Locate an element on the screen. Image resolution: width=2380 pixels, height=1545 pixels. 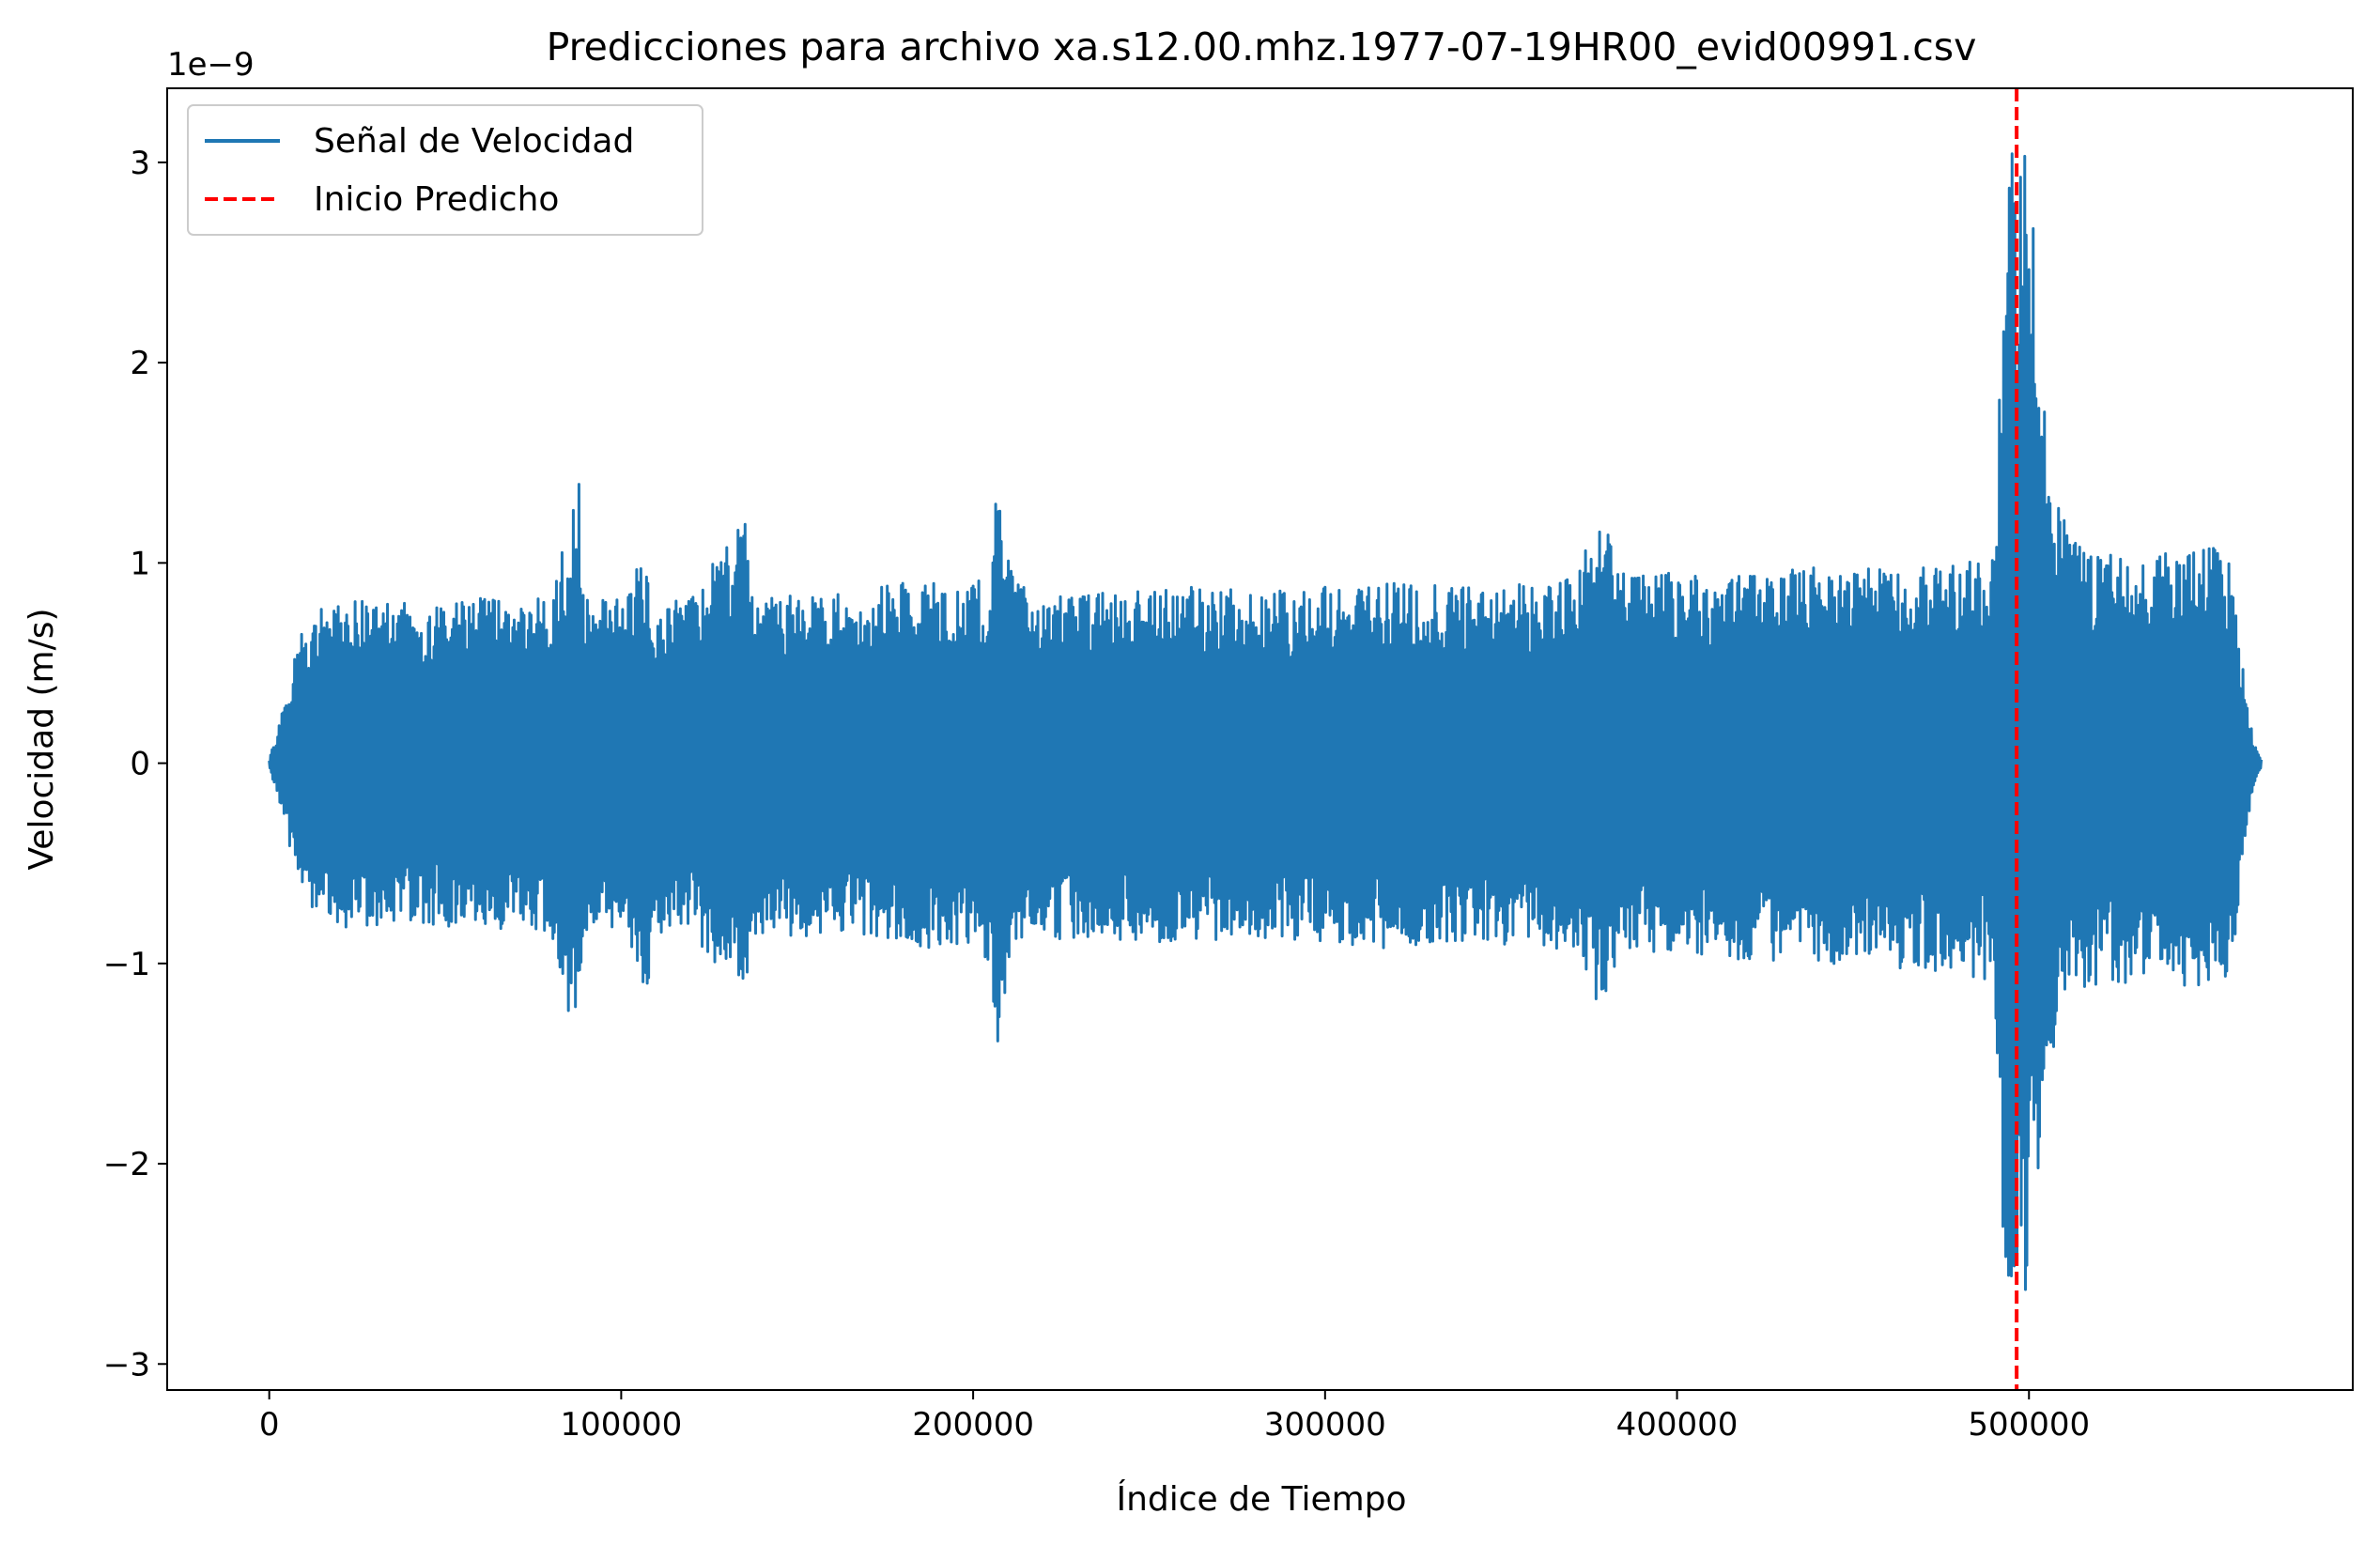
y-tick-label: −2 is located at coordinates (127, 1164).